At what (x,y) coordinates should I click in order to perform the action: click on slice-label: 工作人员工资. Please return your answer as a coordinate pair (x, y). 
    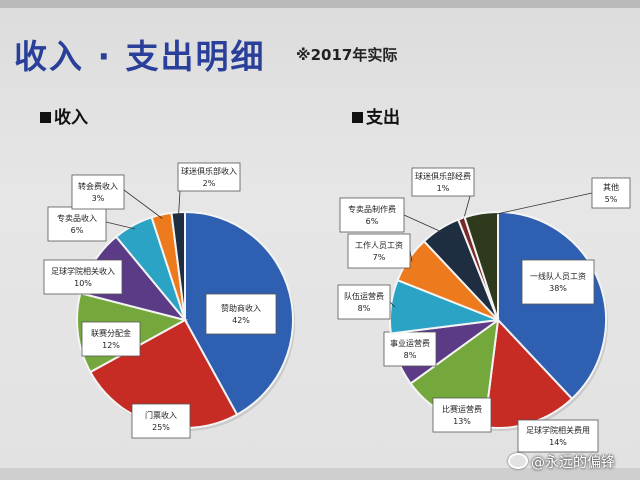
    Looking at the image, I should click on (379, 245).